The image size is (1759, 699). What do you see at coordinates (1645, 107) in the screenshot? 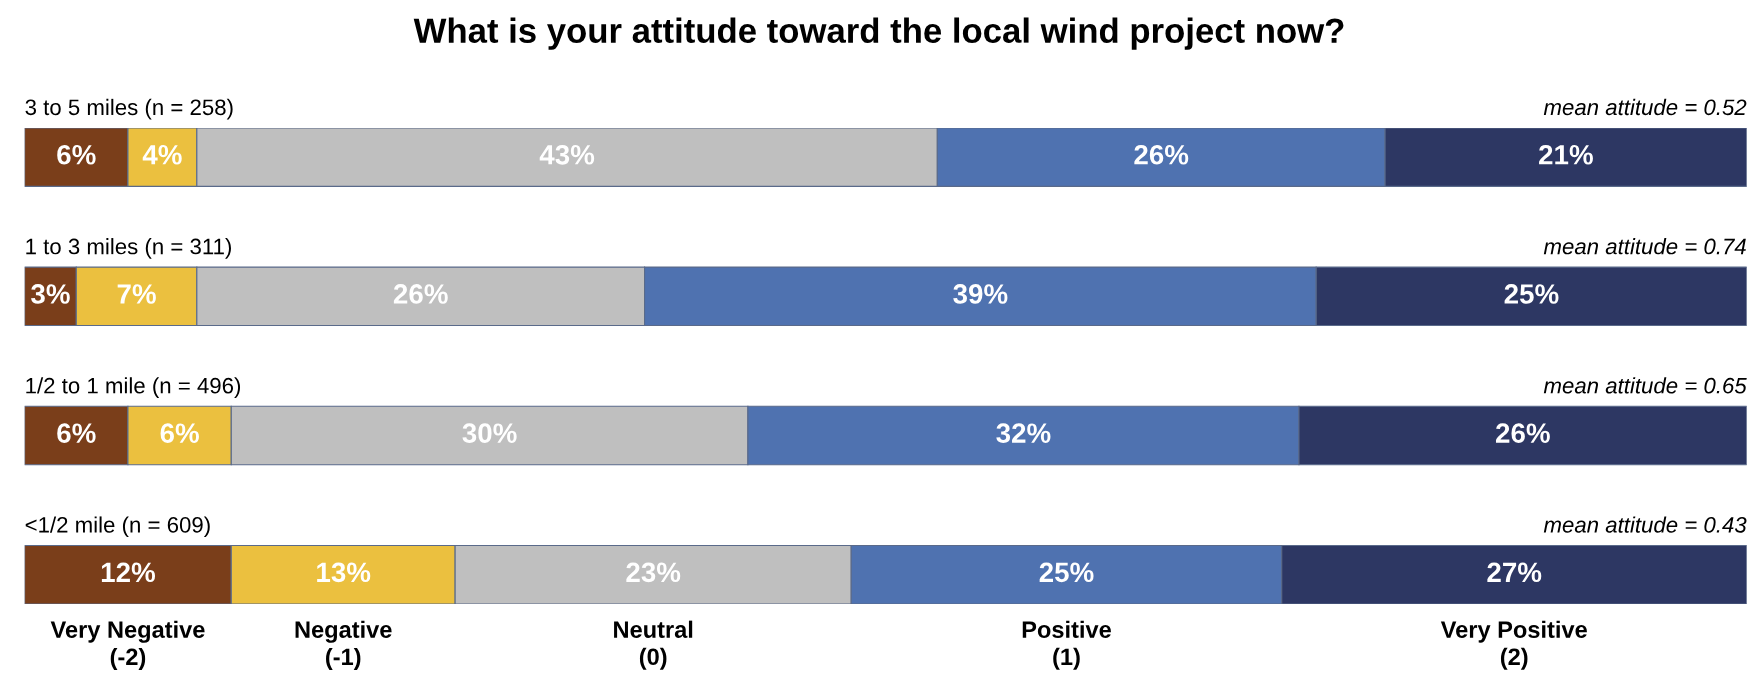
I see `annotation: mean attitude = 0.52` at bounding box center [1645, 107].